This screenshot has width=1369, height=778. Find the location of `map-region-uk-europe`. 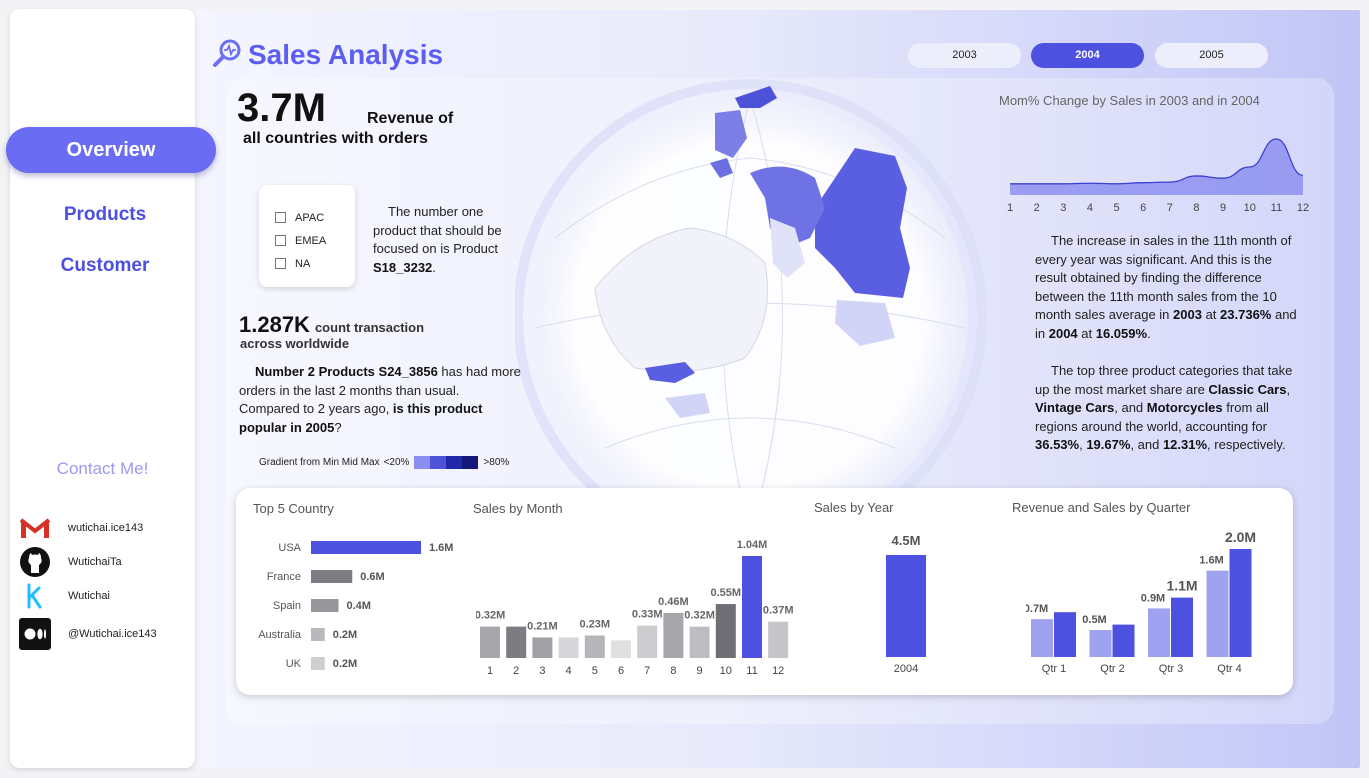

map-region-uk-europe is located at coordinates (731, 134).